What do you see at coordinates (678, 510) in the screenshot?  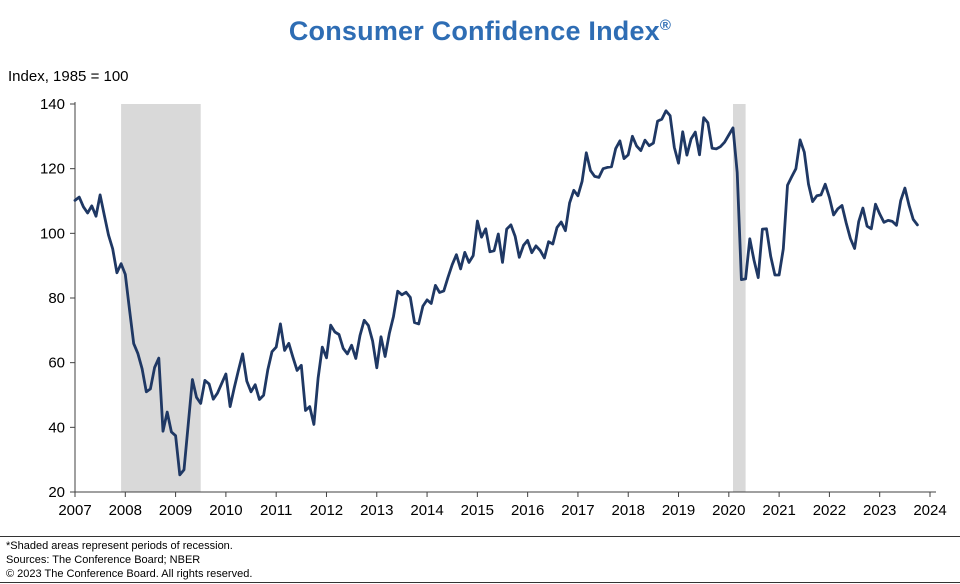 I see `x-tick-label: 2019` at bounding box center [678, 510].